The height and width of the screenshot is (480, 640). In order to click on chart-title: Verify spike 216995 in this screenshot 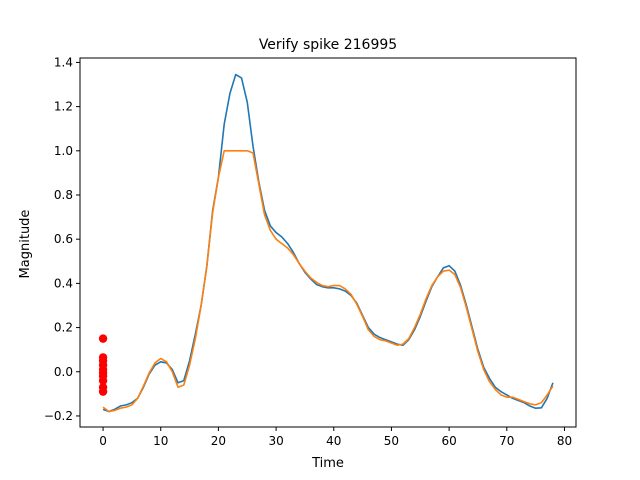, I will do `click(328, 45)`.